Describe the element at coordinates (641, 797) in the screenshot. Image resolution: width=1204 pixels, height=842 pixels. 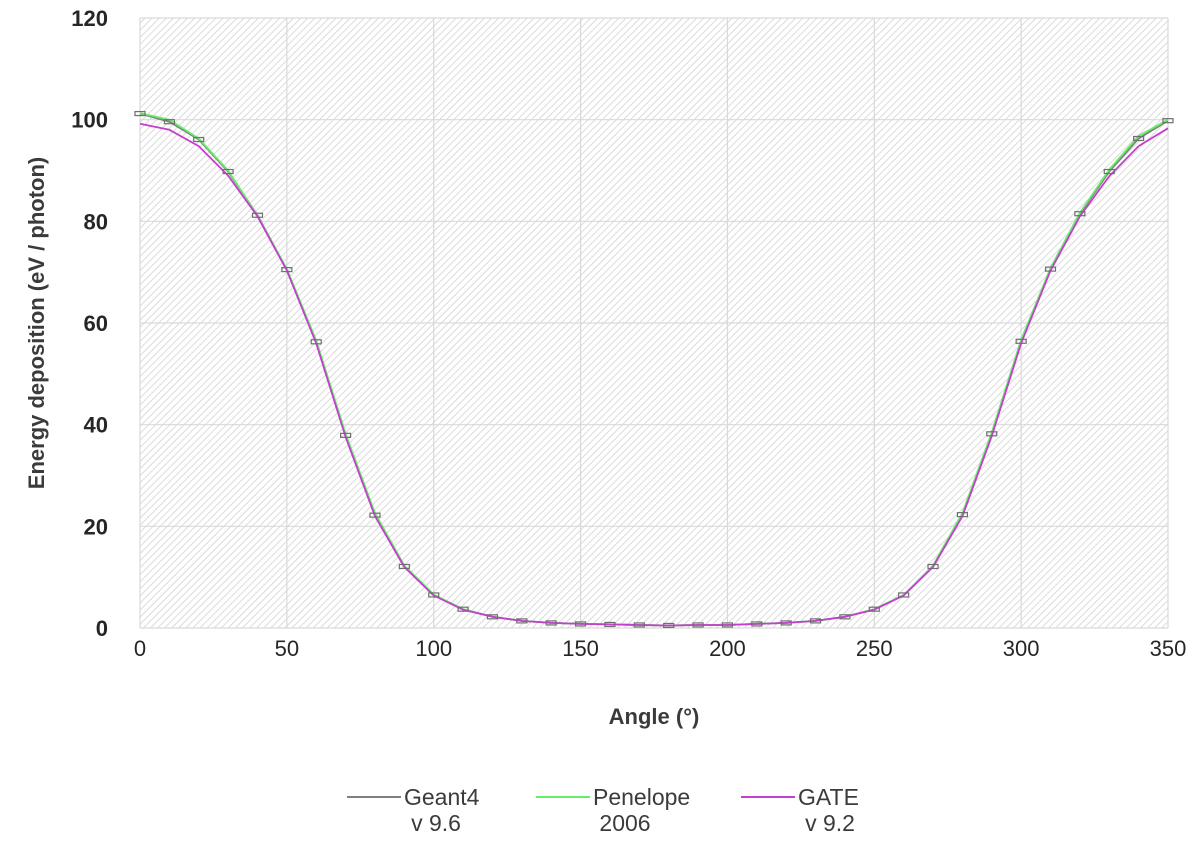
I see `legend-label: Penelope` at that location.